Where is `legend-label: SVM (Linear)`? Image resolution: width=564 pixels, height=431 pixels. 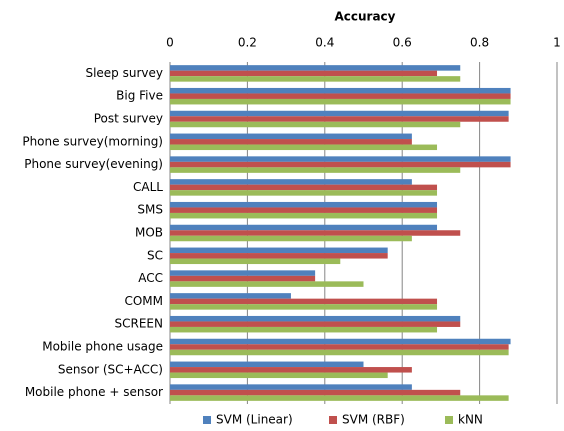 legend-label: SVM (Linear) is located at coordinates (254, 420).